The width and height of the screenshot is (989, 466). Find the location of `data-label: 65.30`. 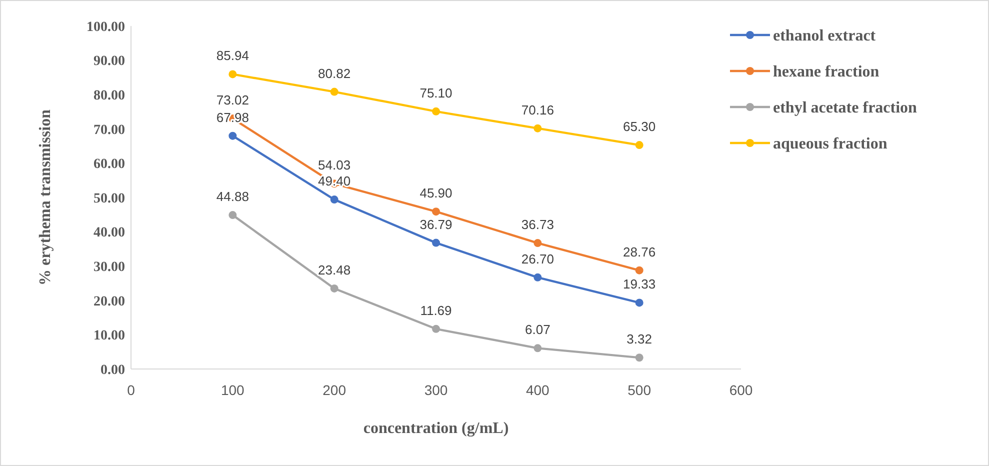

data-label: 65.30 is located at coordinates (639, 126).